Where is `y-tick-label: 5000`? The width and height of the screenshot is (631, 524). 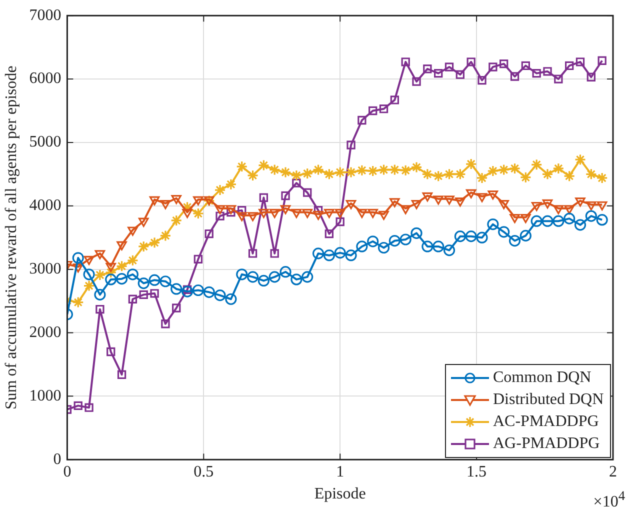 y-tick-label: 5000 is located at coordinates (45, 142).